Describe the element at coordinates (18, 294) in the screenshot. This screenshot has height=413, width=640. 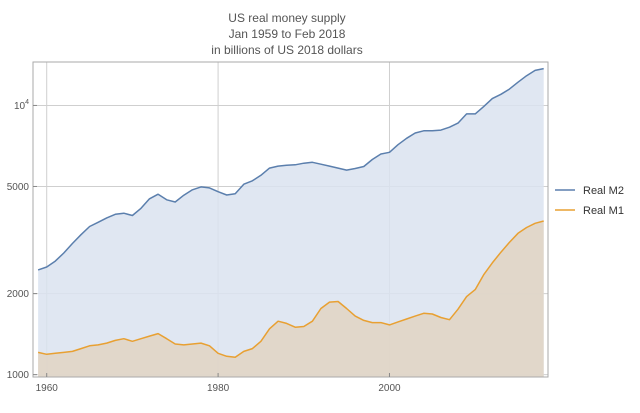
I see `y-tick-label-1: 2000` at that location.